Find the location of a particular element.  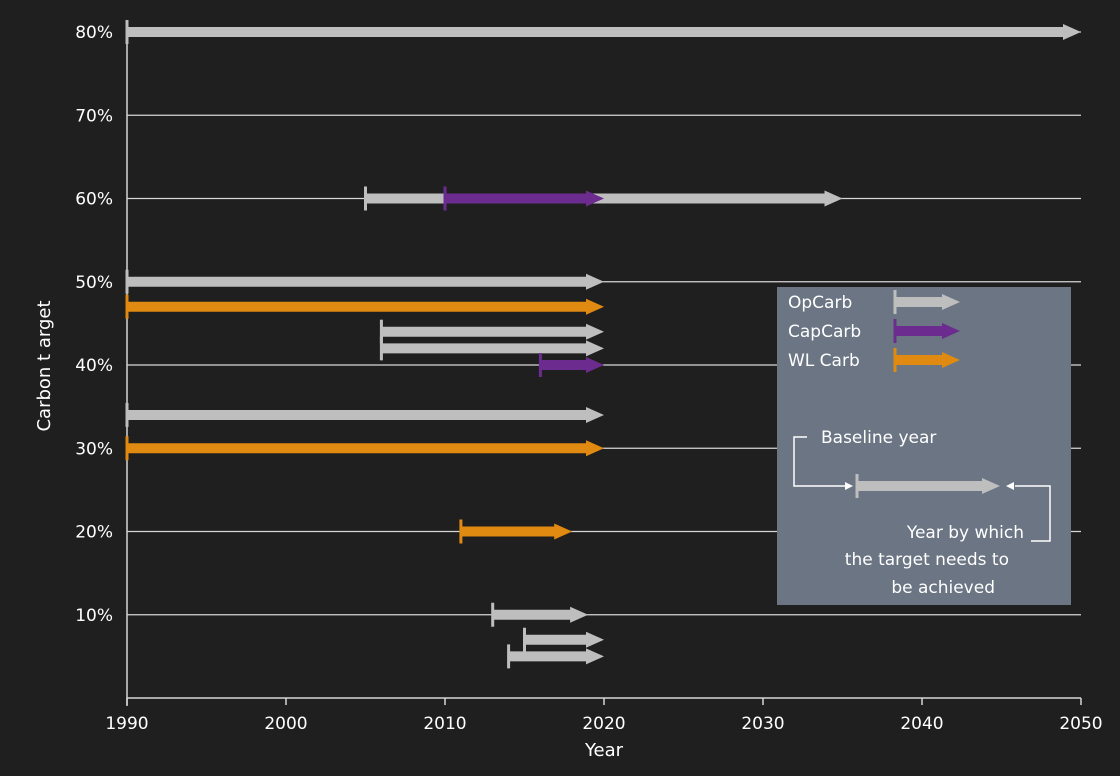

target-arrow-8-shape is located at coordinates (572, 365).